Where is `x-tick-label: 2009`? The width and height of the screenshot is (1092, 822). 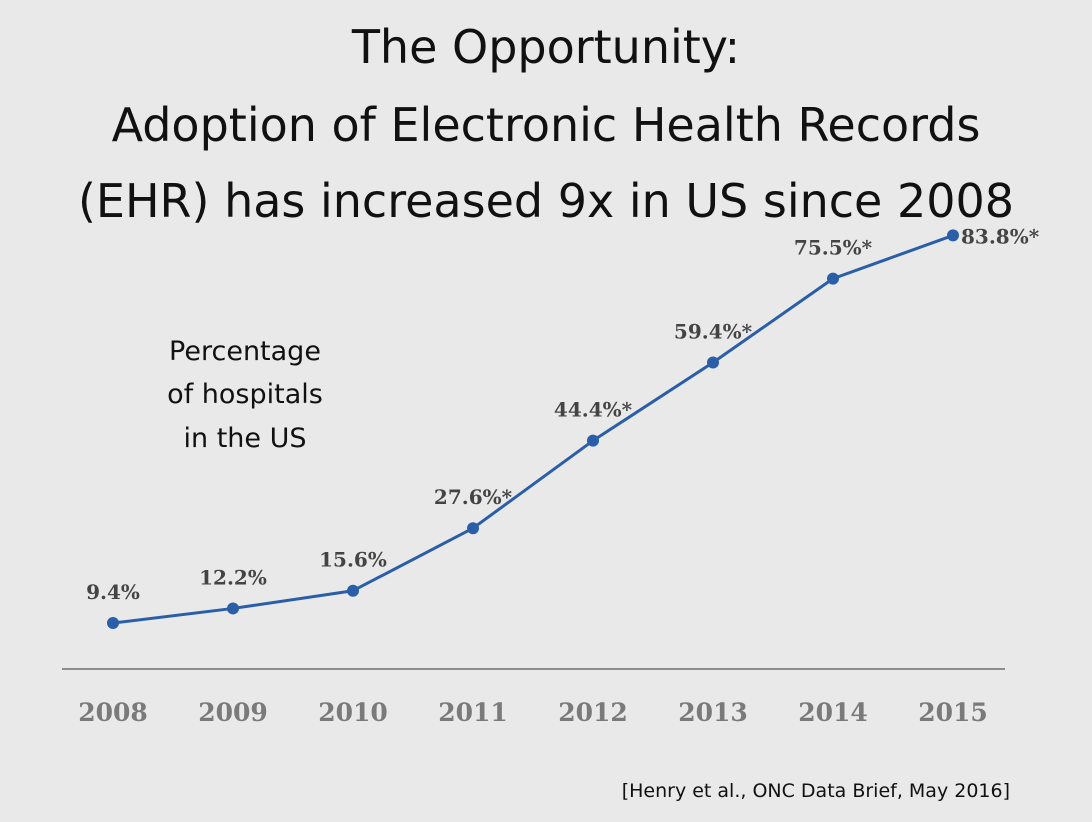
x-tick-label: 2009 is located at coordinates (233, 712).